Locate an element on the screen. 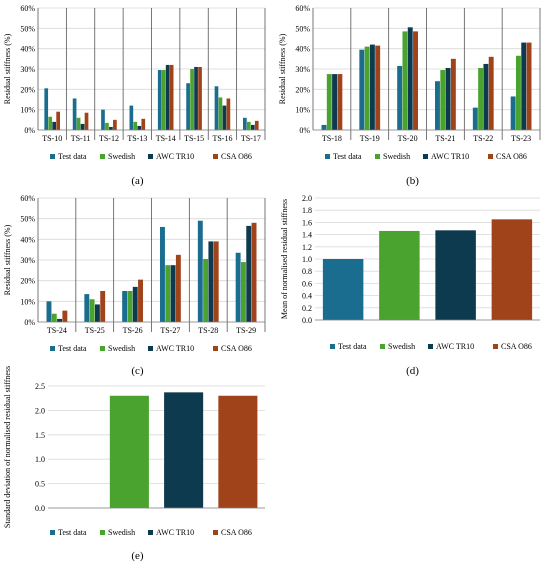 The height and width of the screenshot is (567, 550). y-tick-label: 0.4 is located at coordinates (307, 296).